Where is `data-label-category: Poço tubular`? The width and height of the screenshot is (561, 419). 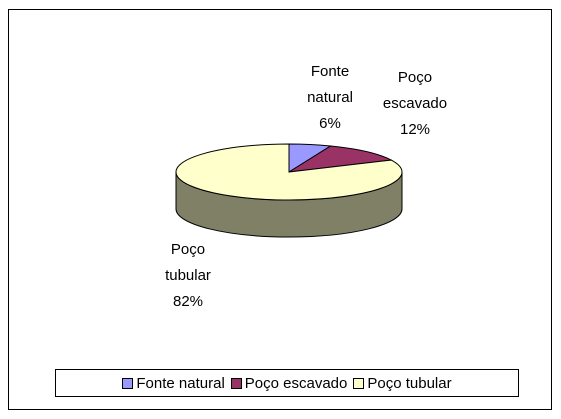 data-label-category: Poço tubular is located at coordinates (188, 262).